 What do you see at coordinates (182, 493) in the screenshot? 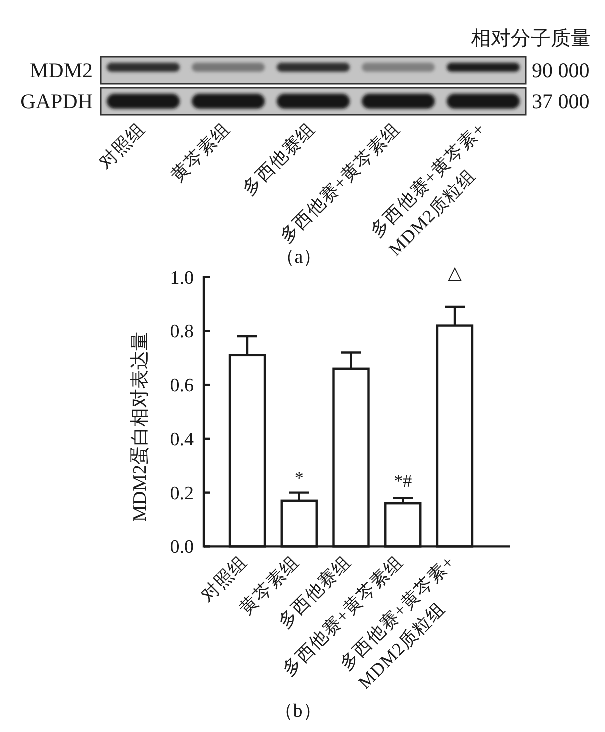
I see `y-tick-label: 0.2` at bounding box center [182, 493].